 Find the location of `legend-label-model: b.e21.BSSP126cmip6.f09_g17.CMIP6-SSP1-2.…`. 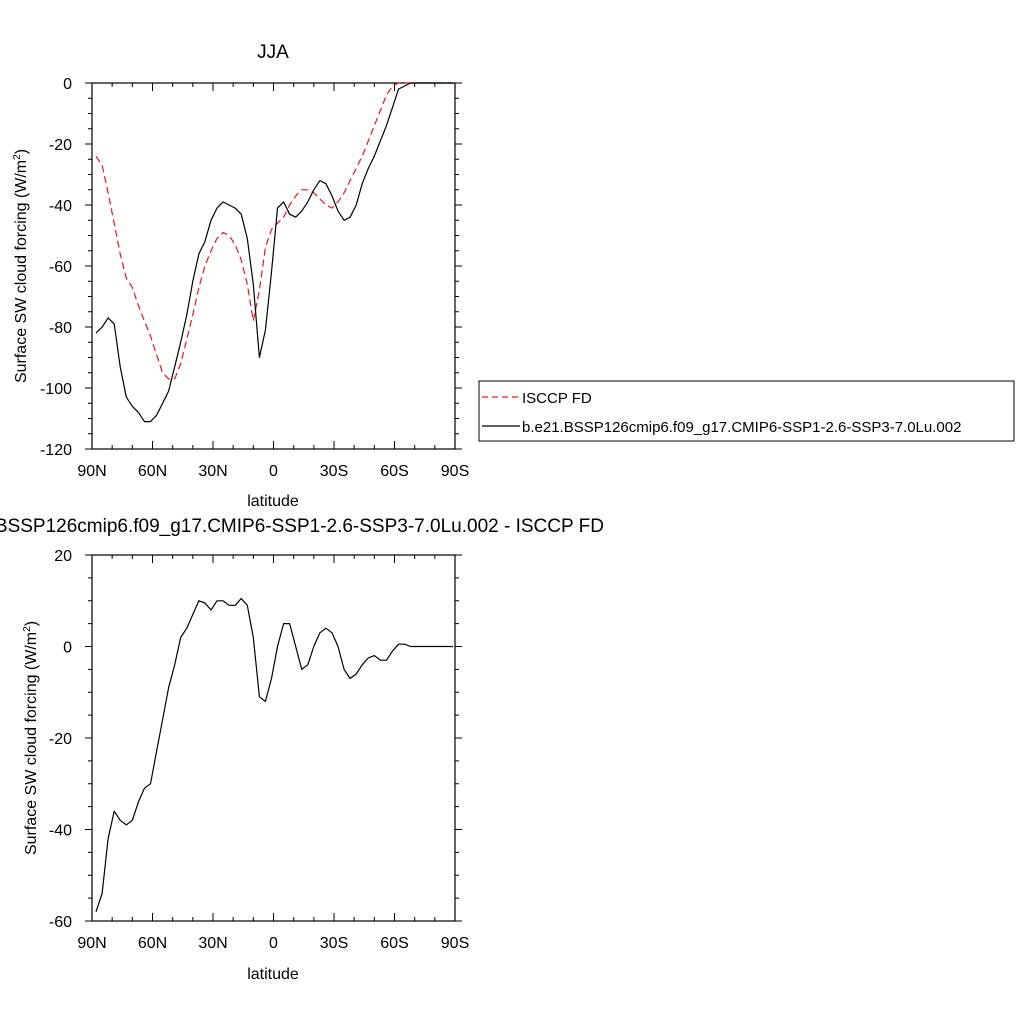

legend-label-model: b.e21.BSSP126cmip6.f09_g17.CMIP6-SSP1-2.… is located at coordinates (741, 427).